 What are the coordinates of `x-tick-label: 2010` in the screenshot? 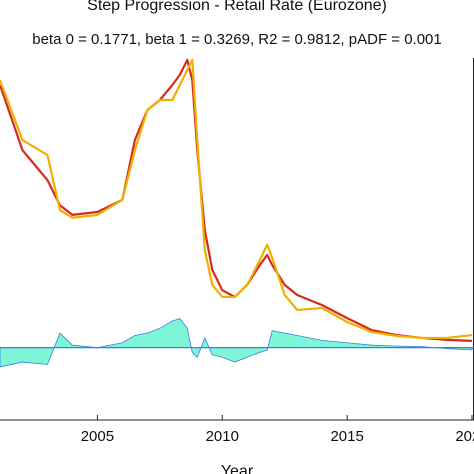 It's located at (222, 436).